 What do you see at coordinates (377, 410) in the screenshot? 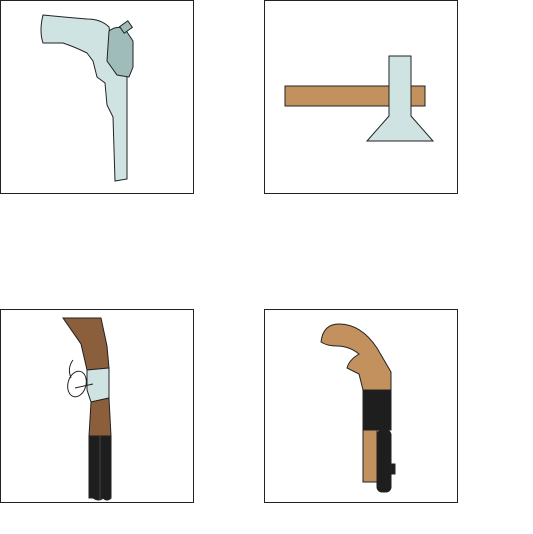
I see `shotgun-receiver` at bounding box center [377, 410].